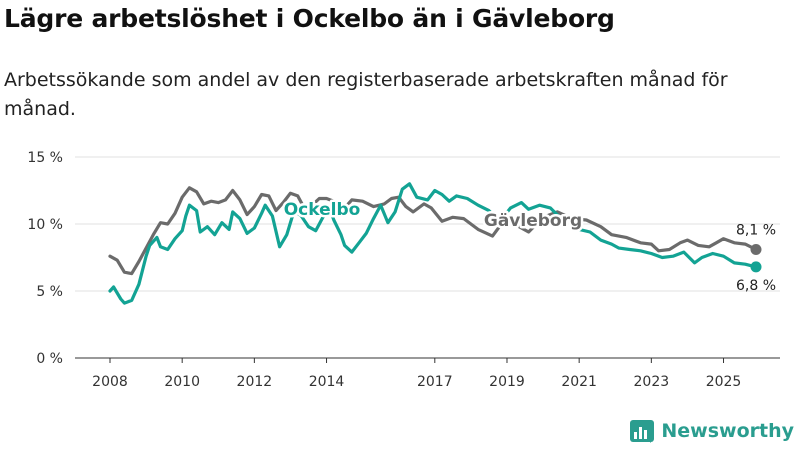 This screenshot has height=450, width=800. I want to click on x-tick-label: 2014, so click(327, 382).